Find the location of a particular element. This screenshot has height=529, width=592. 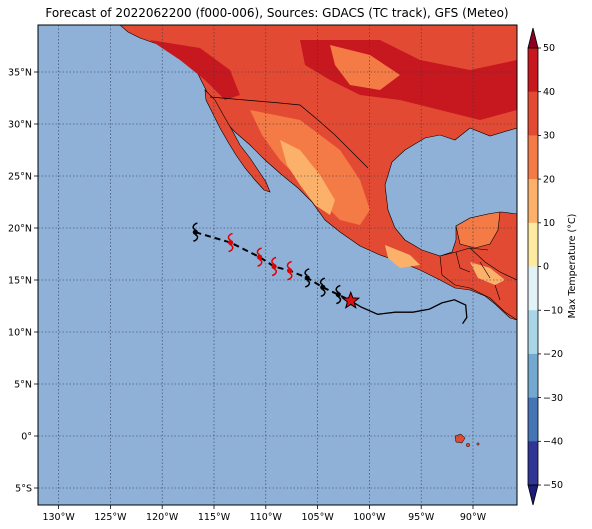

colorbar-extend-top is located at coordinates (533, 38).